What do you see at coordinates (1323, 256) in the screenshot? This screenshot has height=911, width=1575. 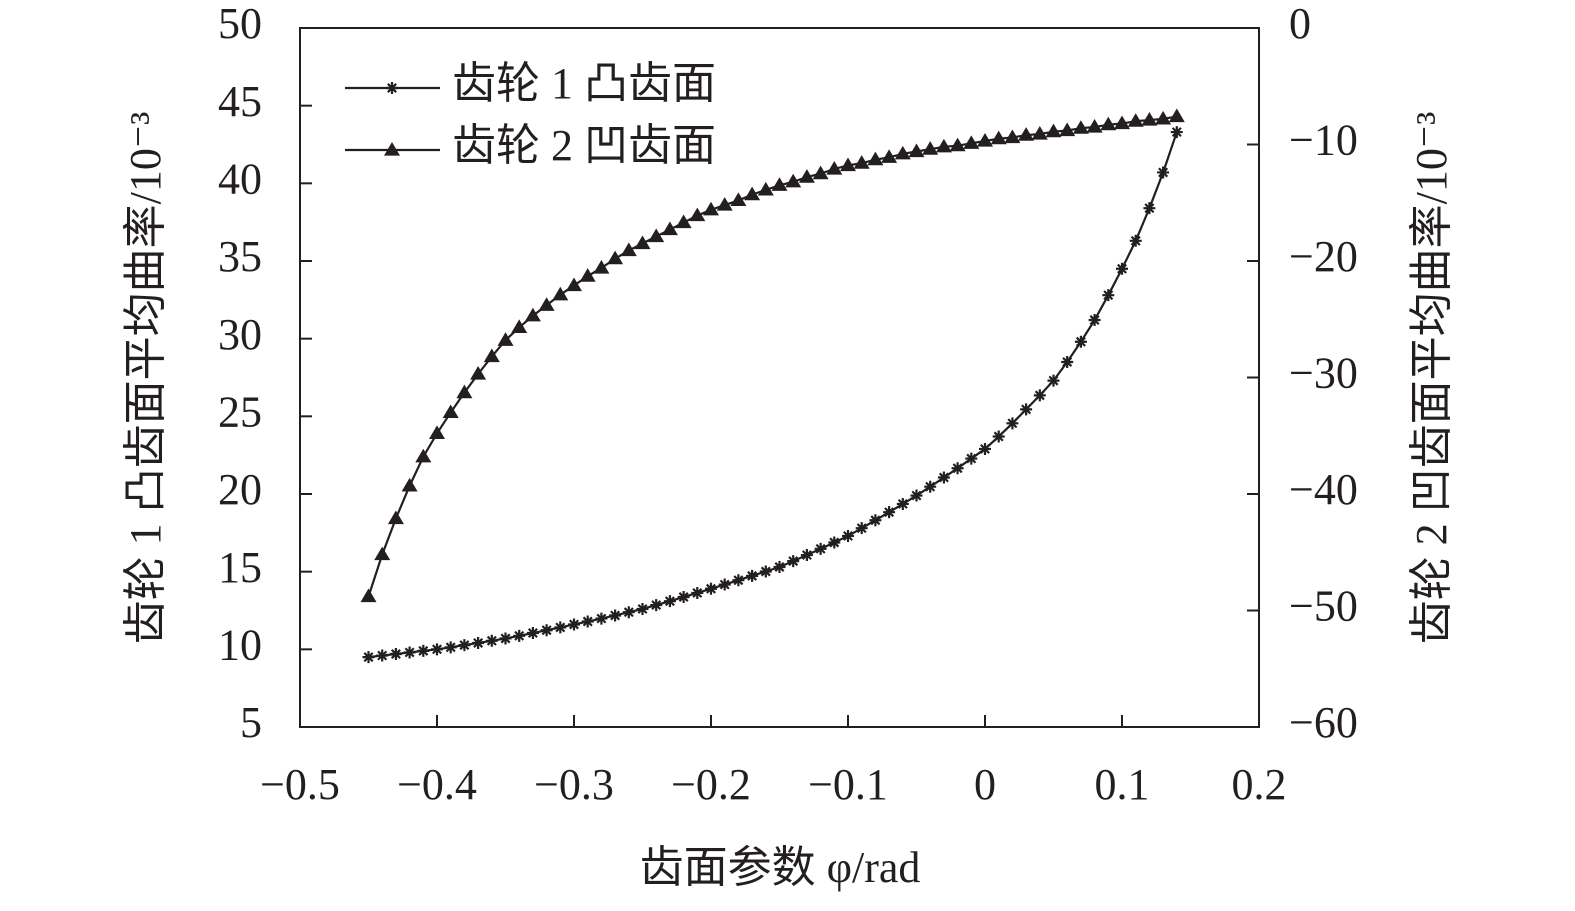 I see `y2-tick-label: −20` at bounding box center [1323, 256].